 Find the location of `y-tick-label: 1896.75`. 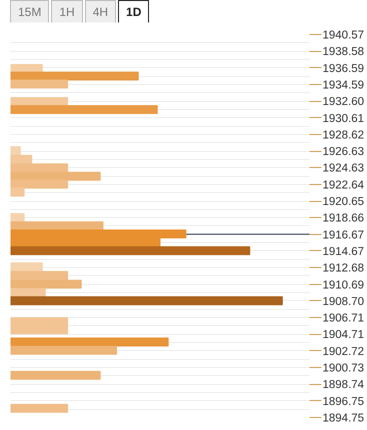

y-tick-label: 1896.75 is located at coordinates (343, 402).